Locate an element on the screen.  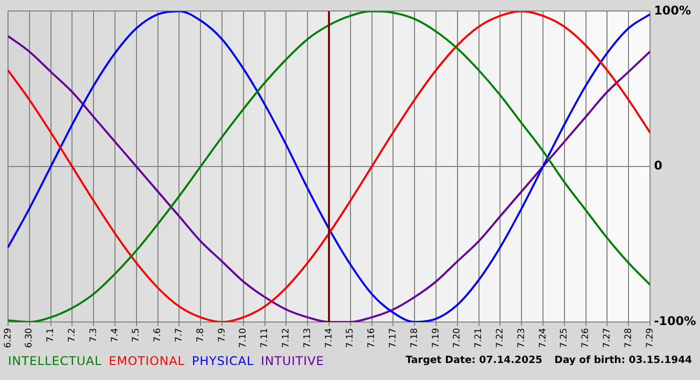
x-tick-label: 7.23 is located at coordinates (521, 338).